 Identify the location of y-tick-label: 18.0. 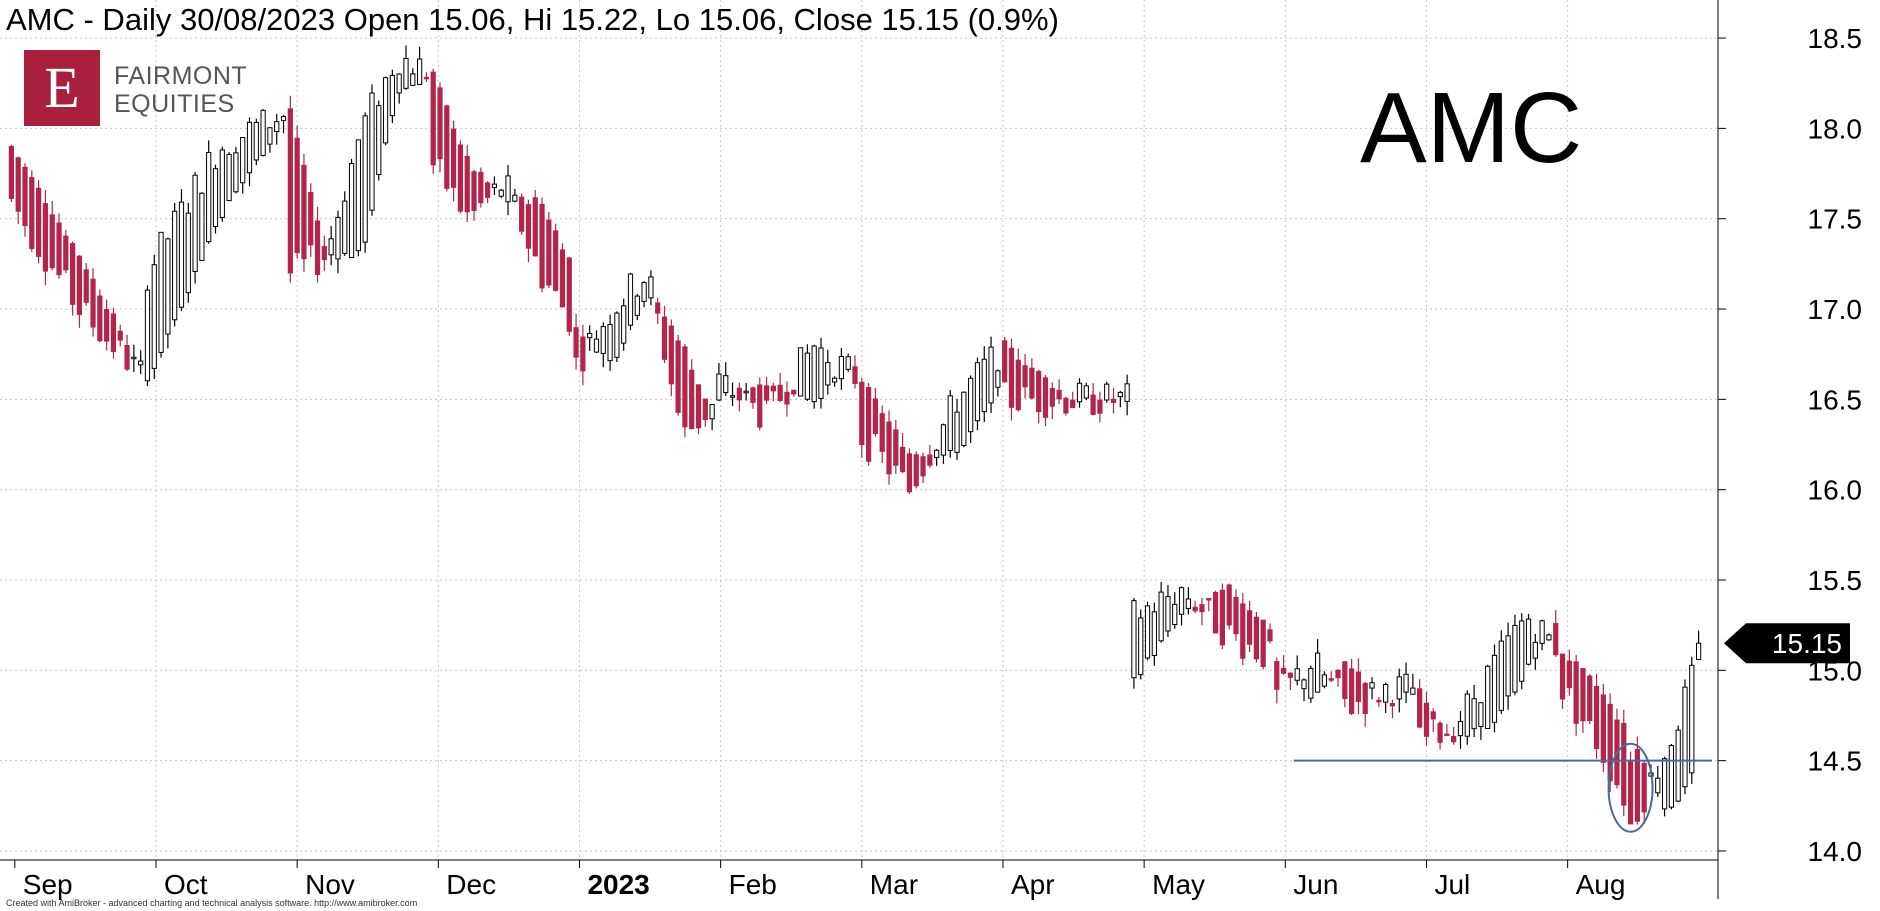
(1835, 128).